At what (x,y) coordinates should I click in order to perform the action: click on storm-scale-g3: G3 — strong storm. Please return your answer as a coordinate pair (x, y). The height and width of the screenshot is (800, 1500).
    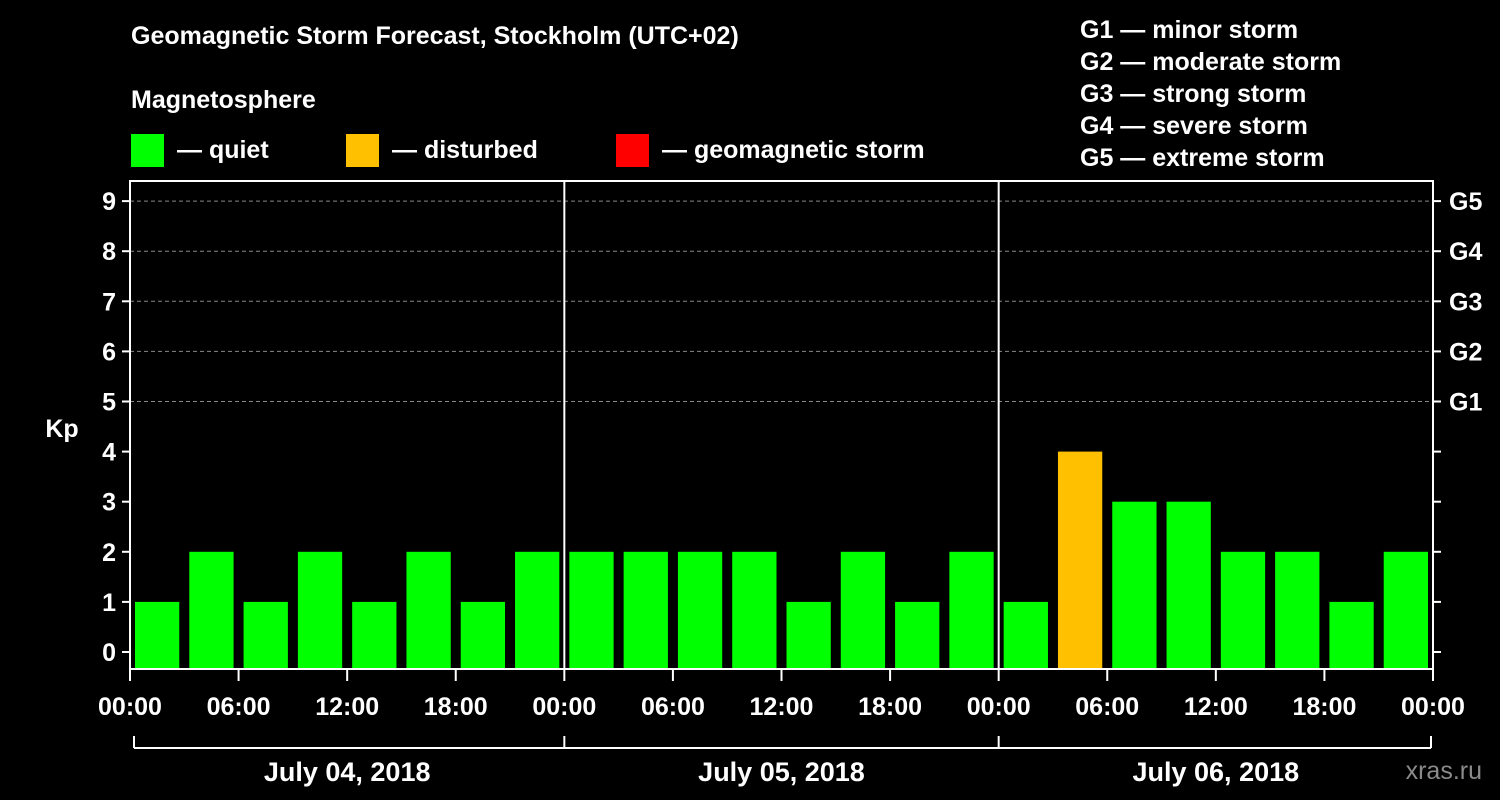
    Looking at the image, I should click on (1193, 94).